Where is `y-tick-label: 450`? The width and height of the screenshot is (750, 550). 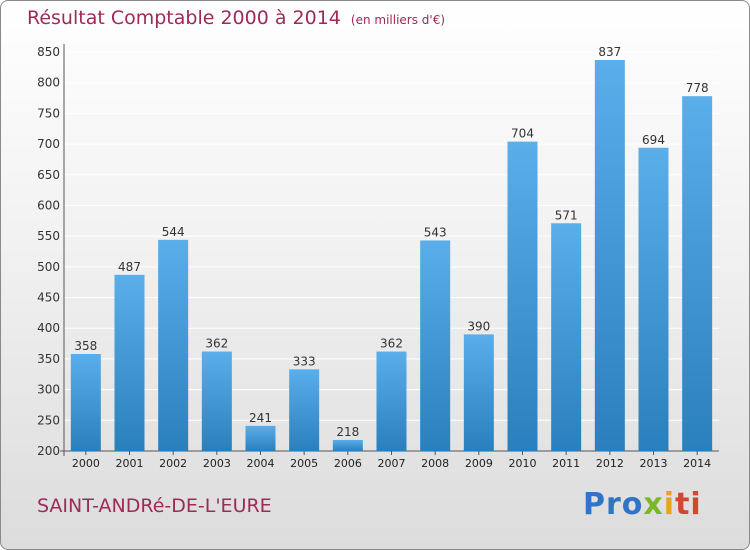
y-tick-label: 450 is located at coordinates (48, 298).